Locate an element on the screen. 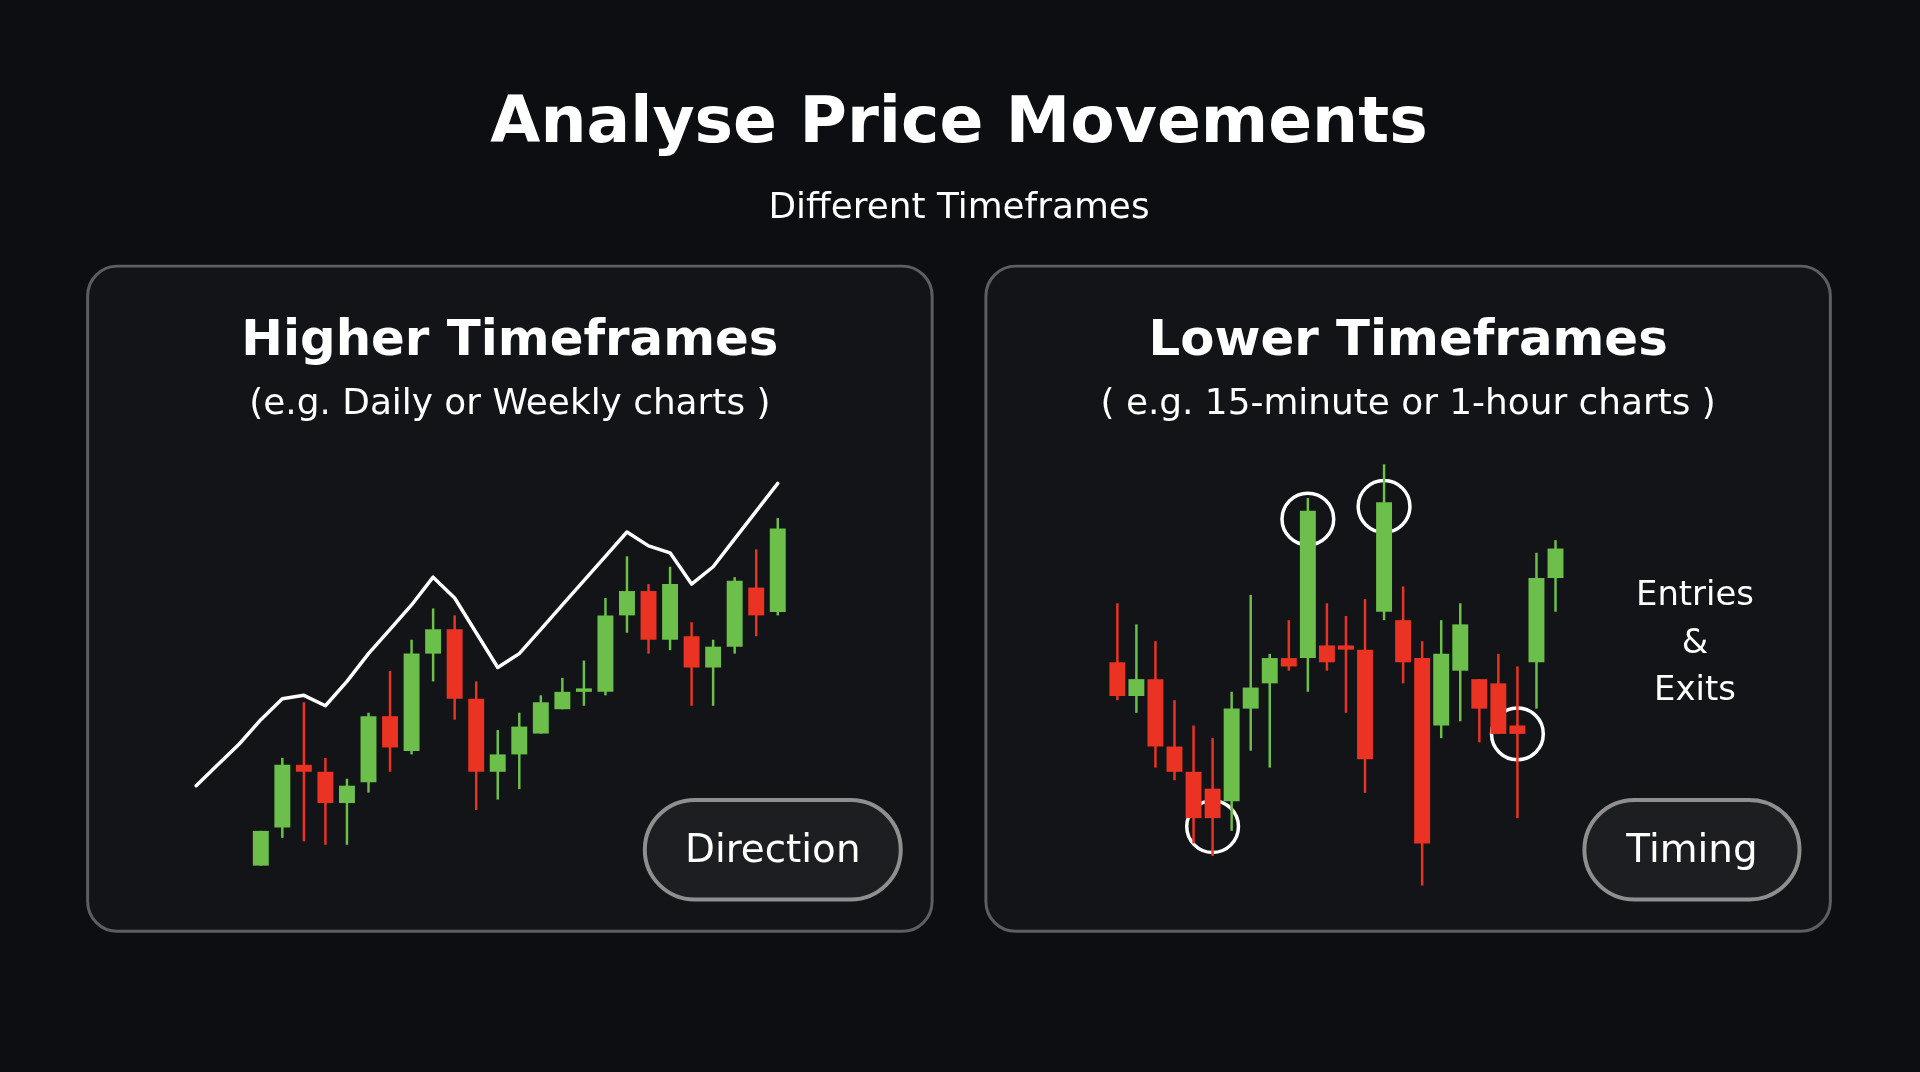  text: Timing is located at coordinates (1691, 848).